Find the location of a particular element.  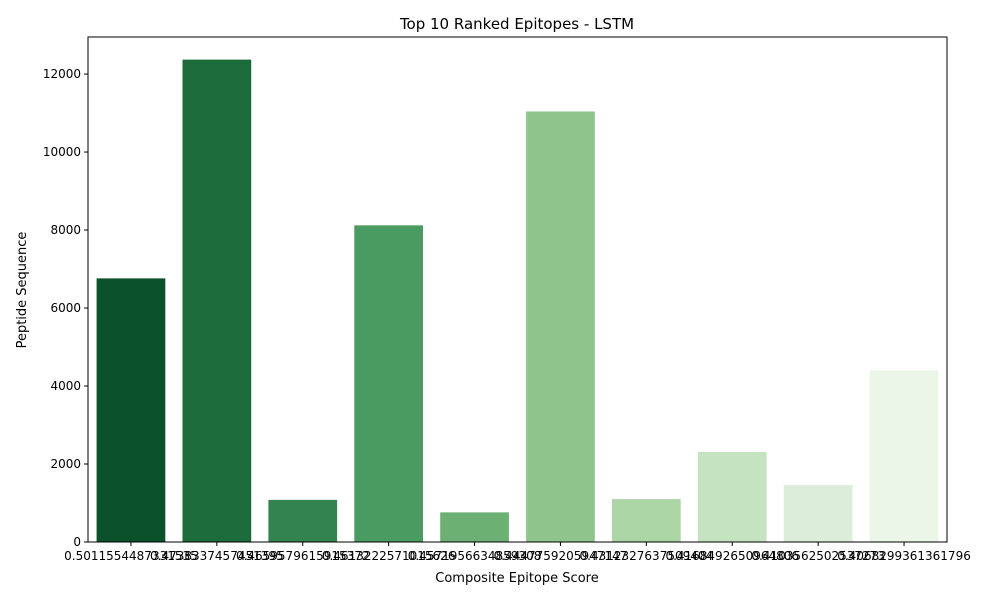

x-tick-label: 0.4168492650964806 is located at coordinates (732, 556).